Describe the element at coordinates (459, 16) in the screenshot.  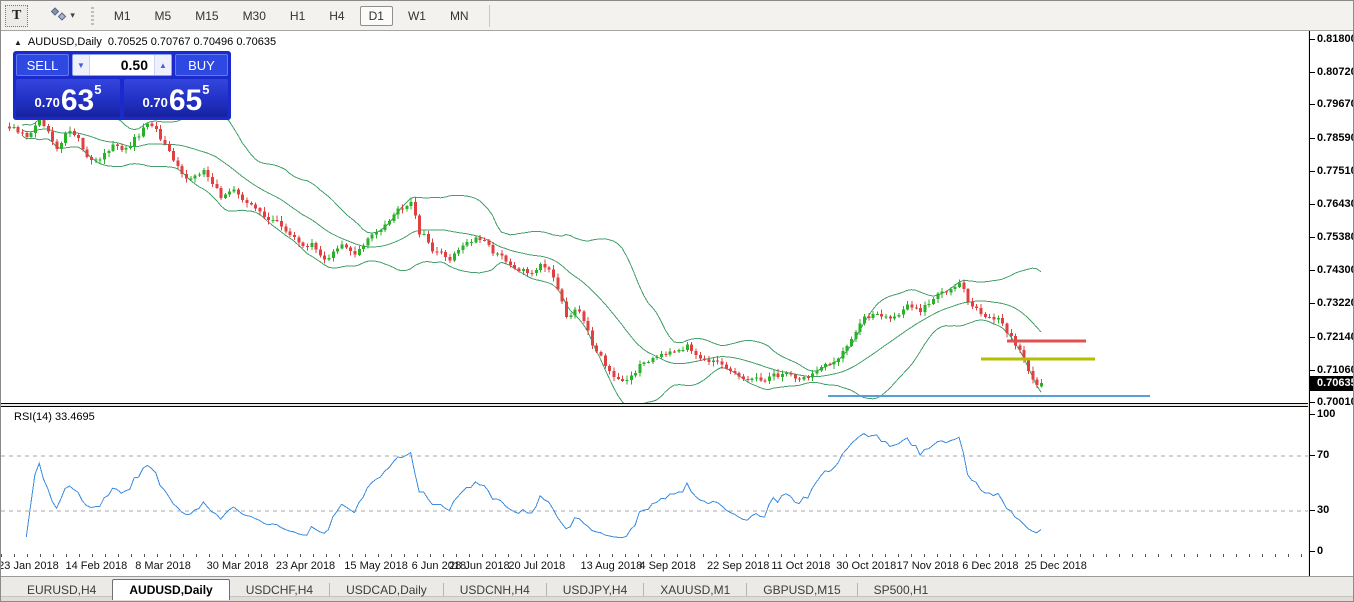
I see `timeframe-button-MN: MN` at that location.